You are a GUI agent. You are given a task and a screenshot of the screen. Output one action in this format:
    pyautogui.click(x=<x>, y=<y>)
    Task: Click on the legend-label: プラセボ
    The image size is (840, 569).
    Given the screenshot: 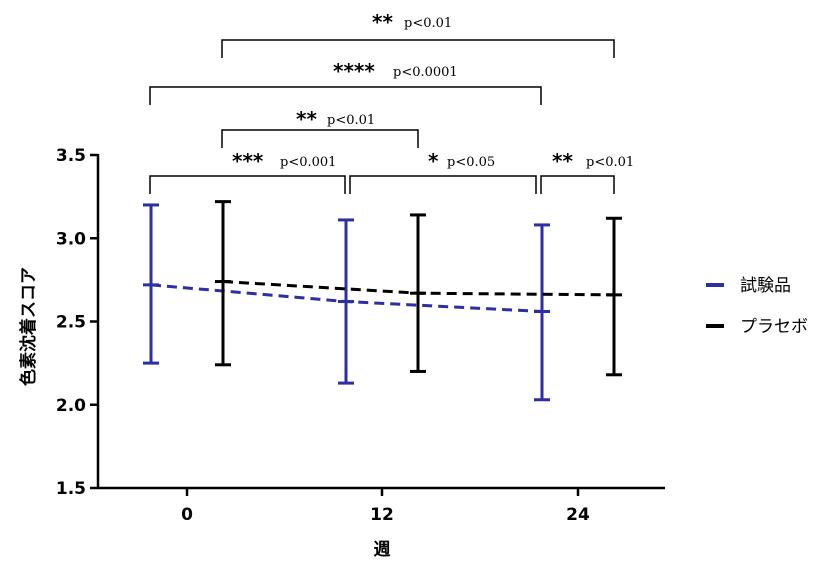 What is the action you would take?
    pyautogui.click(x=774, y=327)
    